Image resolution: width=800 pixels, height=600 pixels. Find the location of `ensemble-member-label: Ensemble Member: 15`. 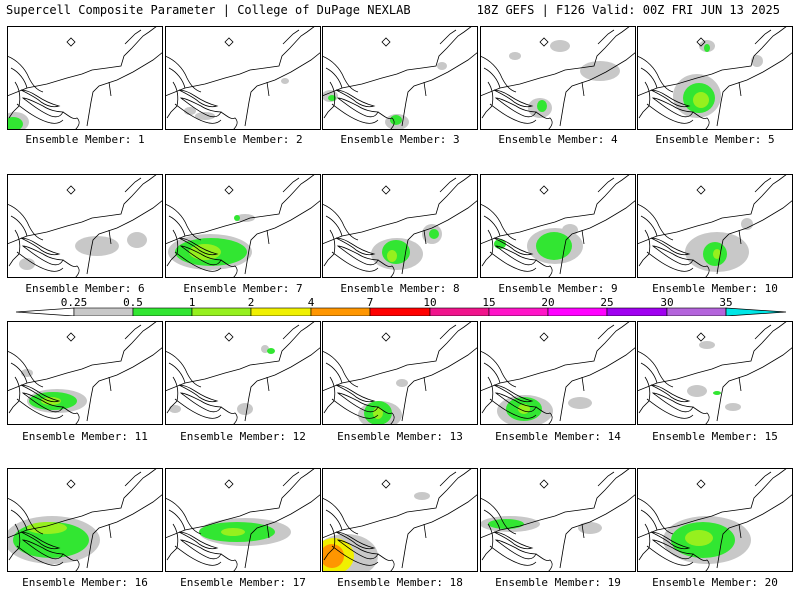

ensemble-member-label: Ensemble Member: 15 is located at coordinates (715, 436).